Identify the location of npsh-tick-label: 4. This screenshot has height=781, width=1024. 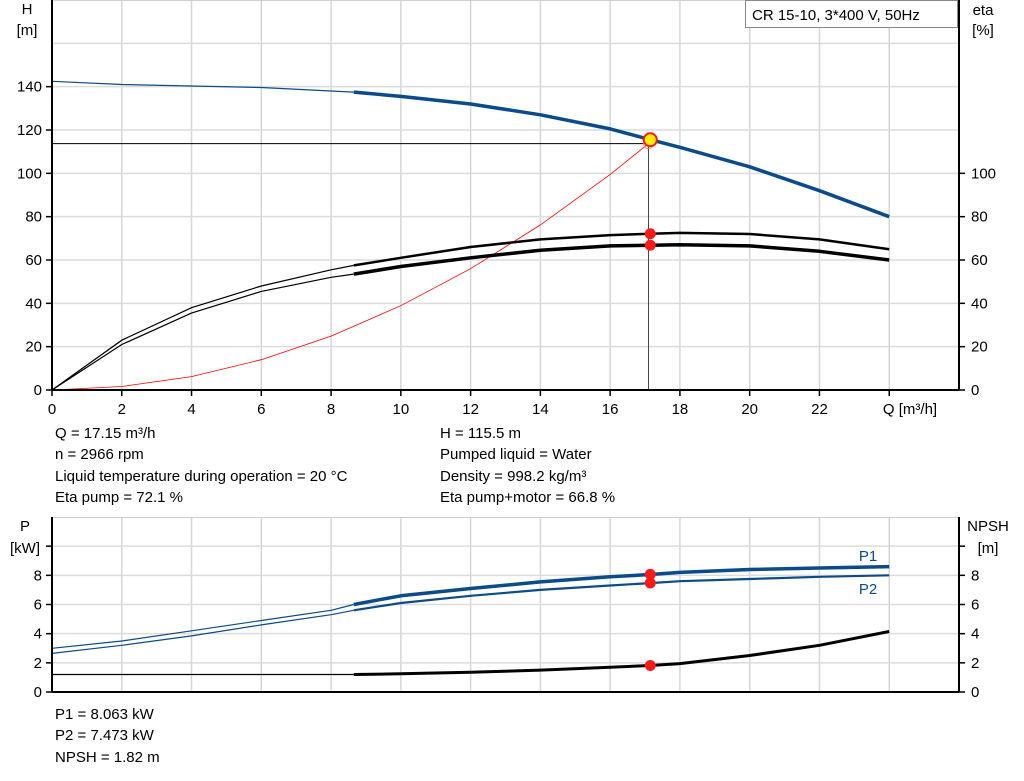
(975, 634).